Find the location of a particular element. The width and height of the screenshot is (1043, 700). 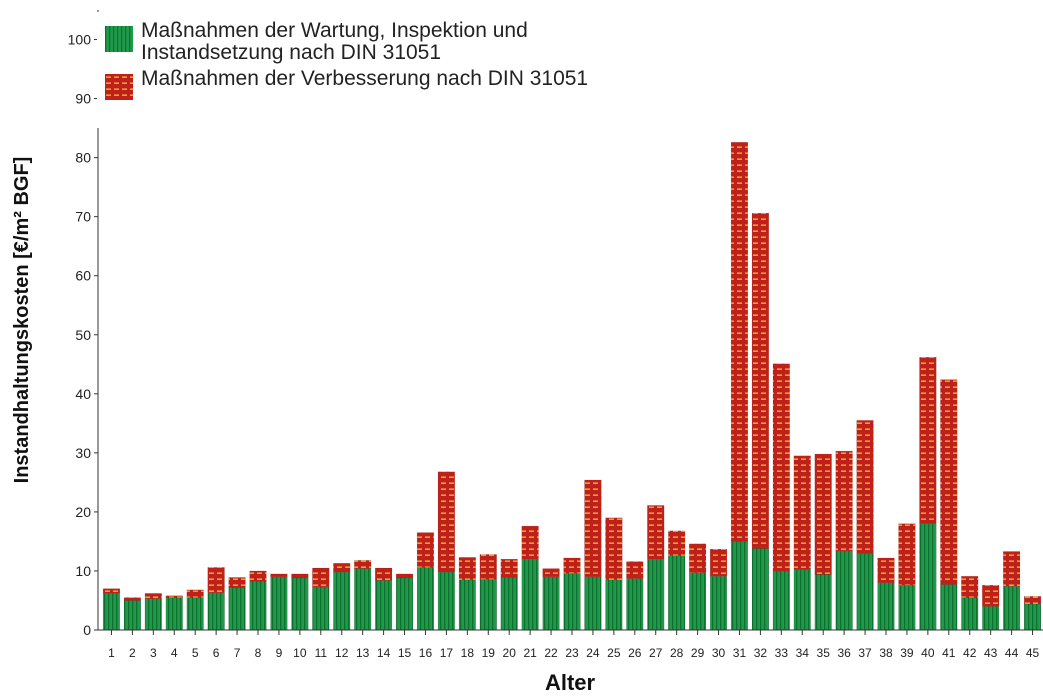

x-tick-label: 23 is located at coordinates (572, 653).